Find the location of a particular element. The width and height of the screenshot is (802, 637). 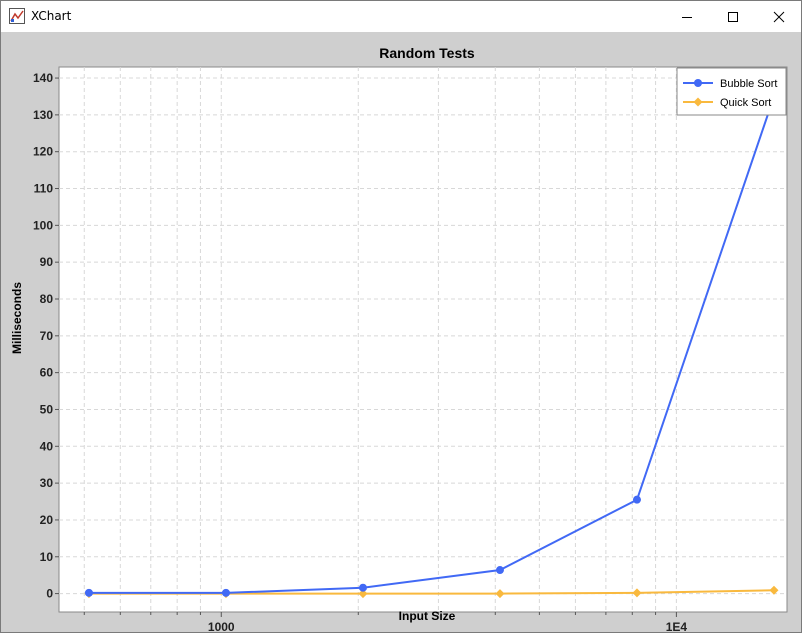

y-tick-label: 140 is located at coordinates (43, 78).